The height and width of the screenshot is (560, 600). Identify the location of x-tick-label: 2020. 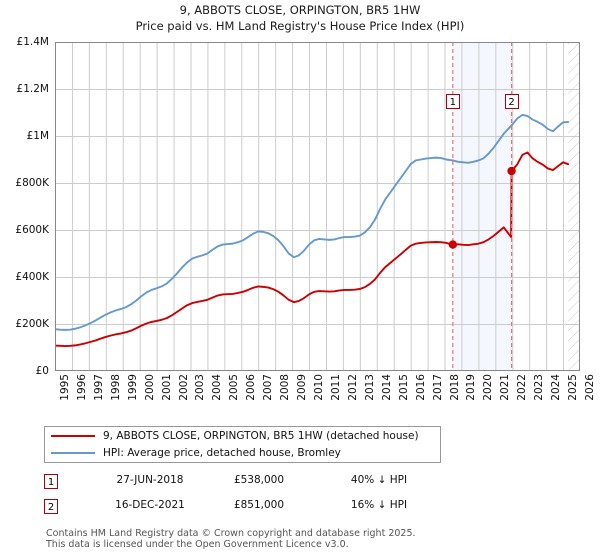
(488, 387).